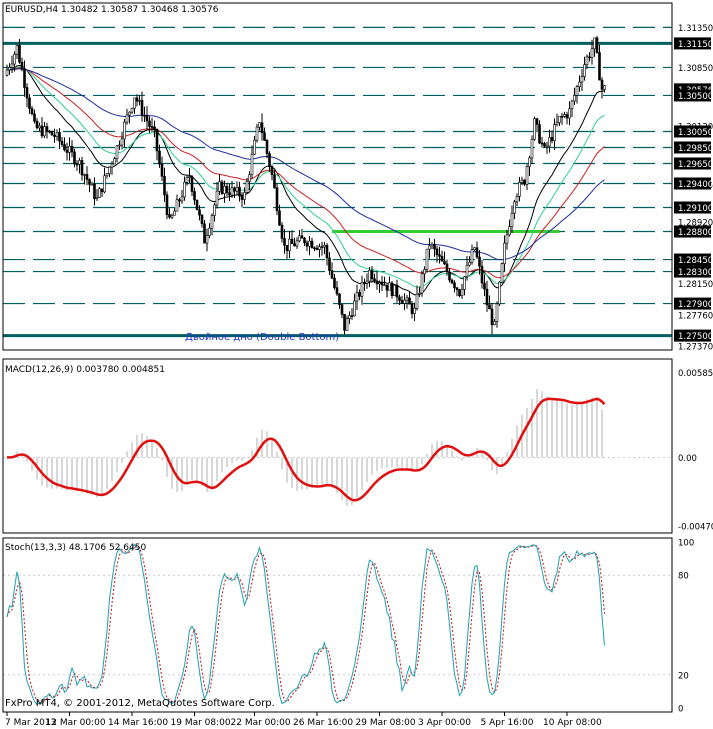 The image size is (713, 729). What do you see at coordinates (695, 97) in the screenshot?
I see `price-tick-label: 1.30500` at bounding box center [695, 97].